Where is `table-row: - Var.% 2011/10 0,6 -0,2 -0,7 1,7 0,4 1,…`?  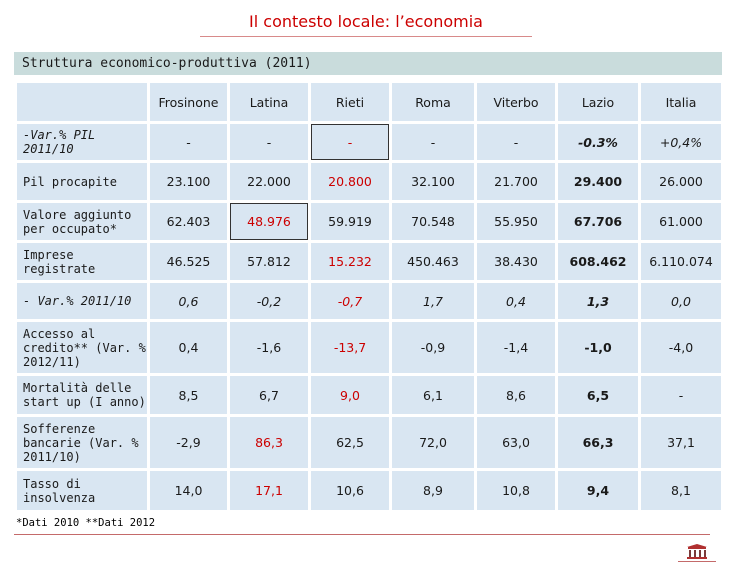
table-row: - Var.% 2011/10 0,6 -0,2 -0,7 1,7 0,4 1,… is located at coordinates (369, 301).